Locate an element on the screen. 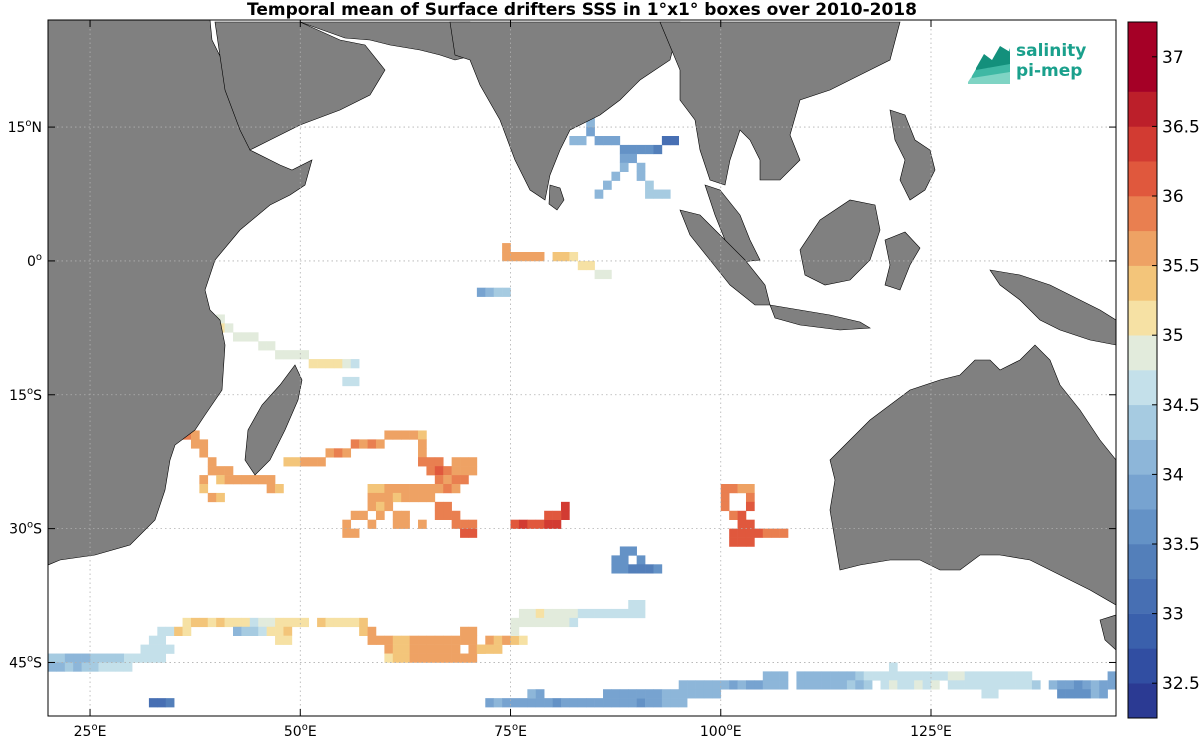 The width and height of the screenshot is (1204, 740). y-tick-label: 0o is located at coordinates (34, 261).